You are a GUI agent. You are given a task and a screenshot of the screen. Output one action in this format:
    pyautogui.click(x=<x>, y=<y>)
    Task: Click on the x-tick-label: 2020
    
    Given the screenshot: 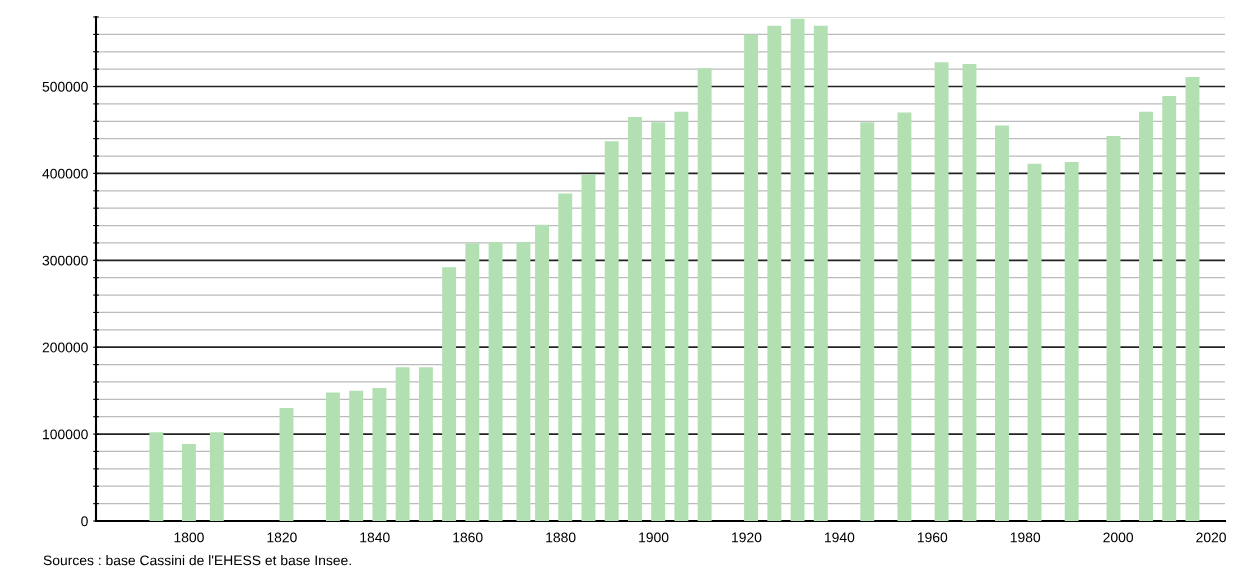 What is the action you would take?
    pyautogui.click(x=1211, y=537)
    